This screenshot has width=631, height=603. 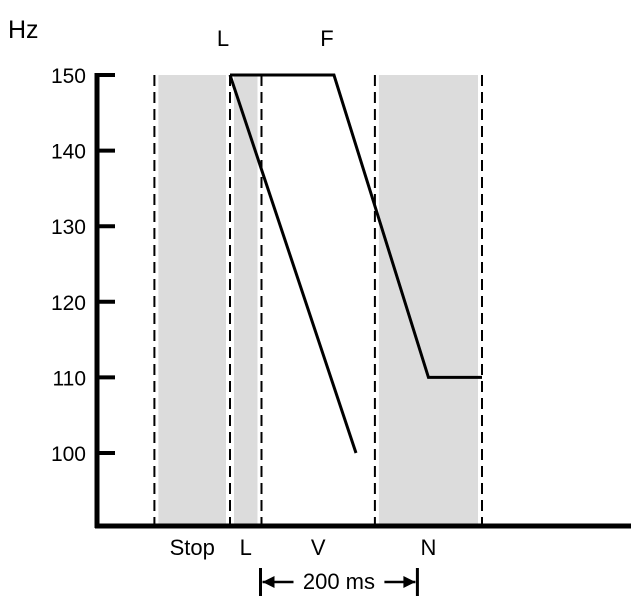 What do you see at coordinates (68, 152) in the screenshot?
I see `y-tick-label-140: 140` at bounding box center [68, 152].